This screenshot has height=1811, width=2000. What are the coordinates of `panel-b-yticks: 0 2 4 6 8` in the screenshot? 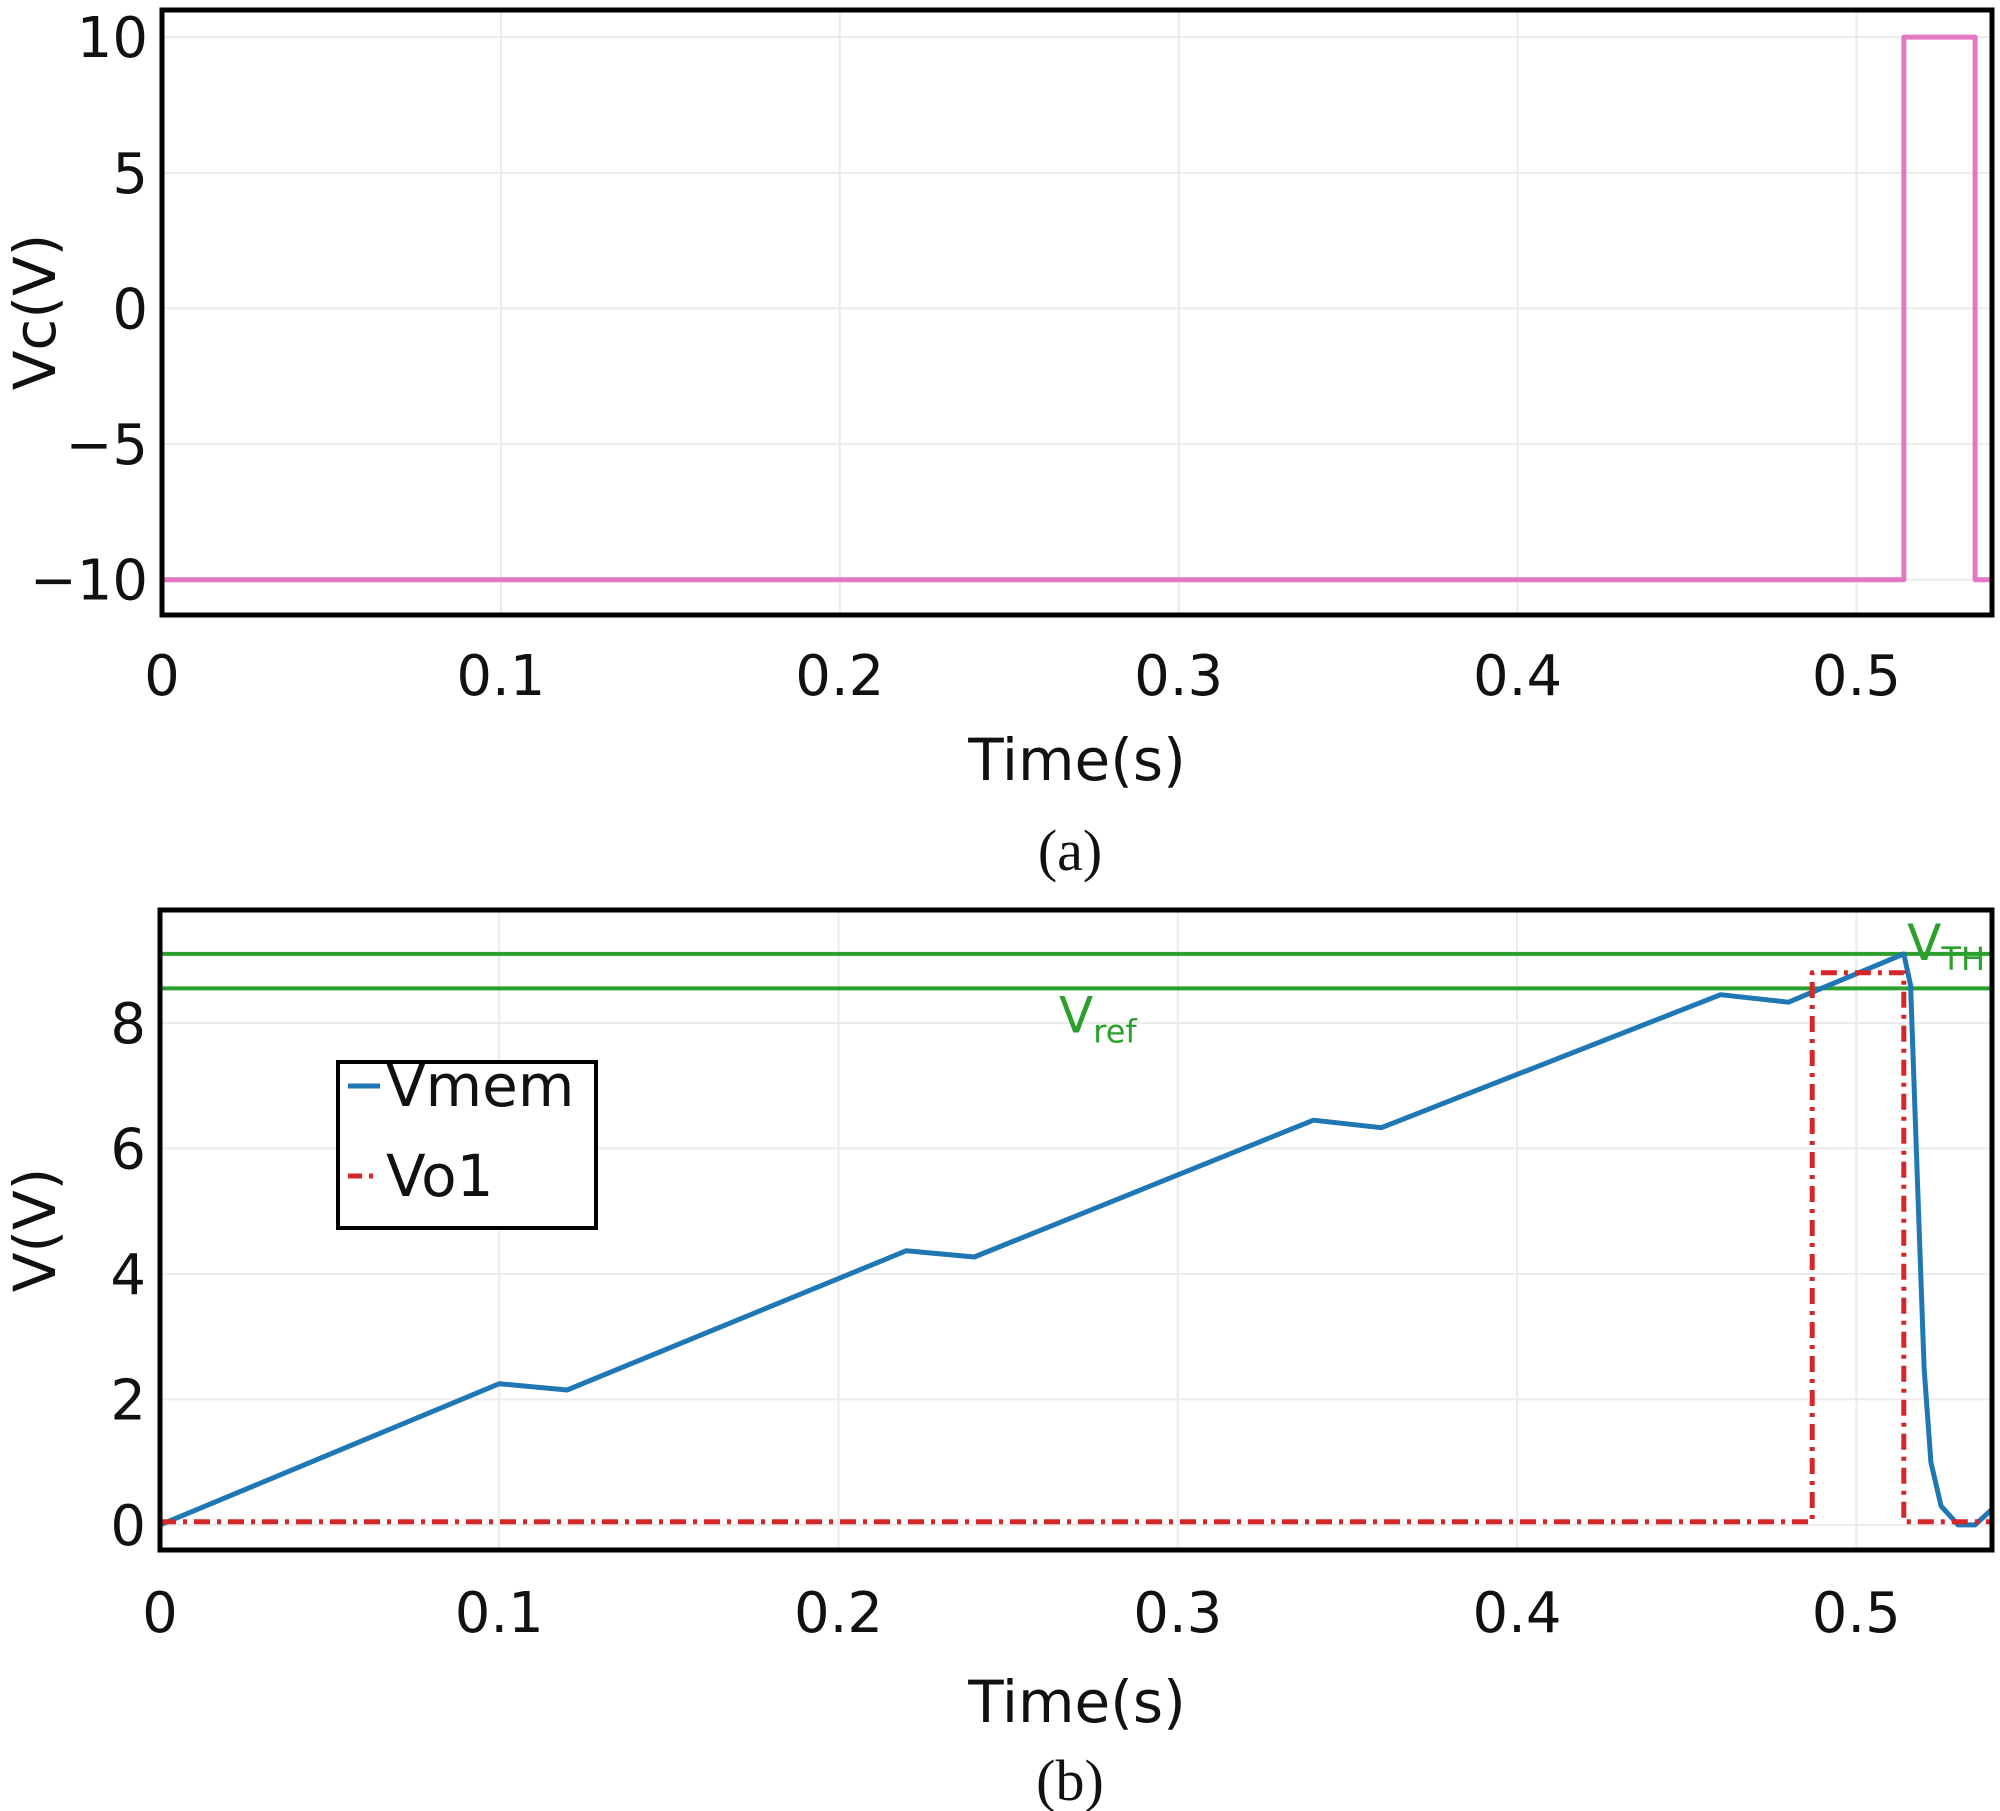 It's located at (128, 1275).